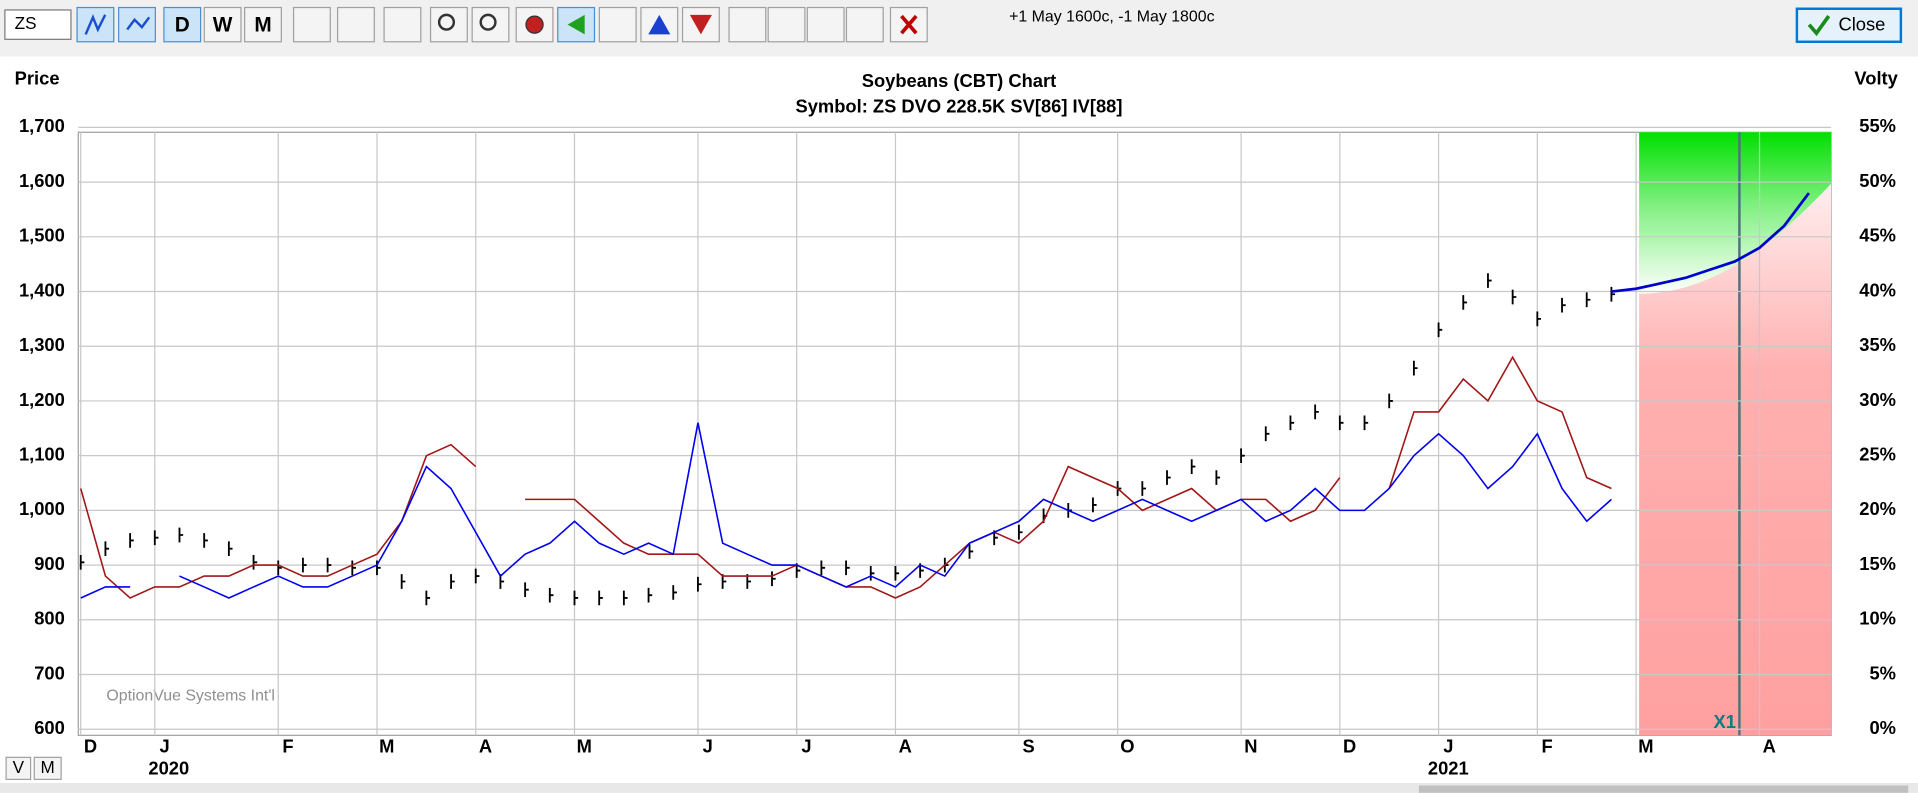 This screenshot has width=1918, height=793. I want to click on y-tick-label: 600, so click(49, 727).